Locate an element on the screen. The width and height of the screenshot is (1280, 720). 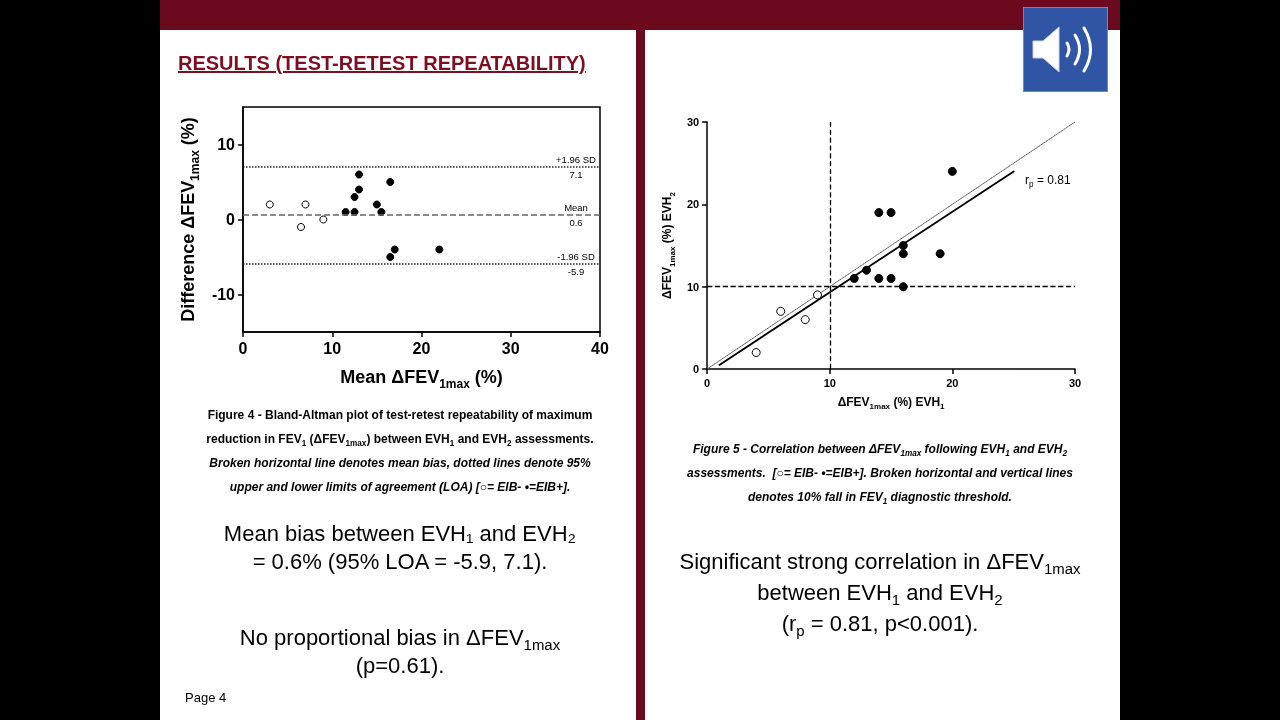
y-axis-title: ΔFEV1max (%) EVH2 is located at coordinates (668, 245).